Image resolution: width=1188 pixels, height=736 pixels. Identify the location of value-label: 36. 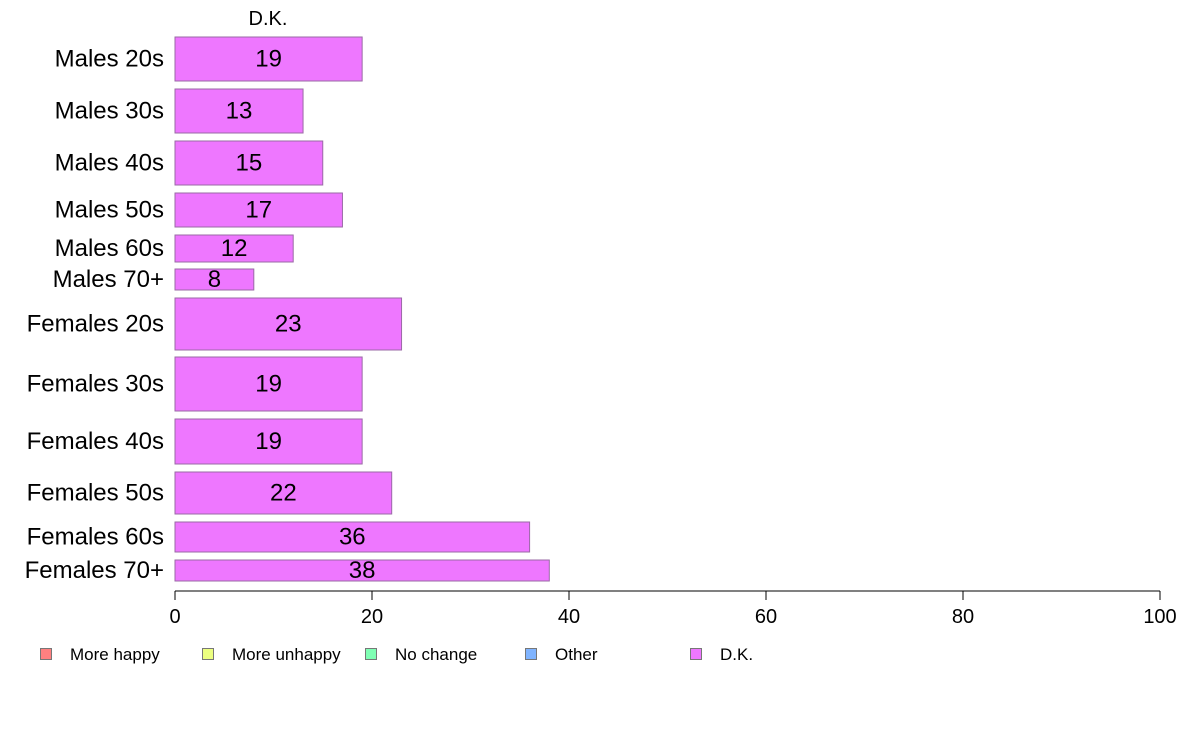
(352, 537).